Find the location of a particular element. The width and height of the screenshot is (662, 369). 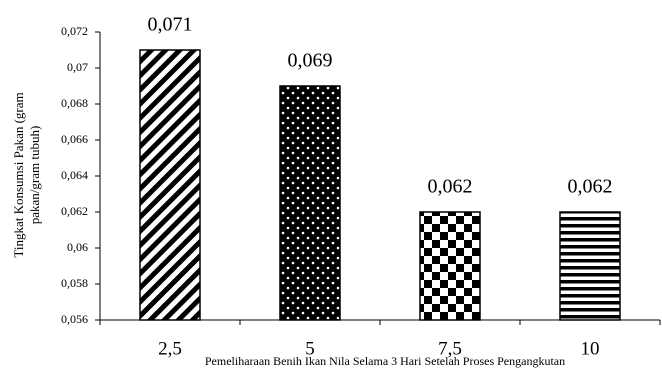

y-axis-title: pakan/gram tubuh) is located at coordinates (34, 175).